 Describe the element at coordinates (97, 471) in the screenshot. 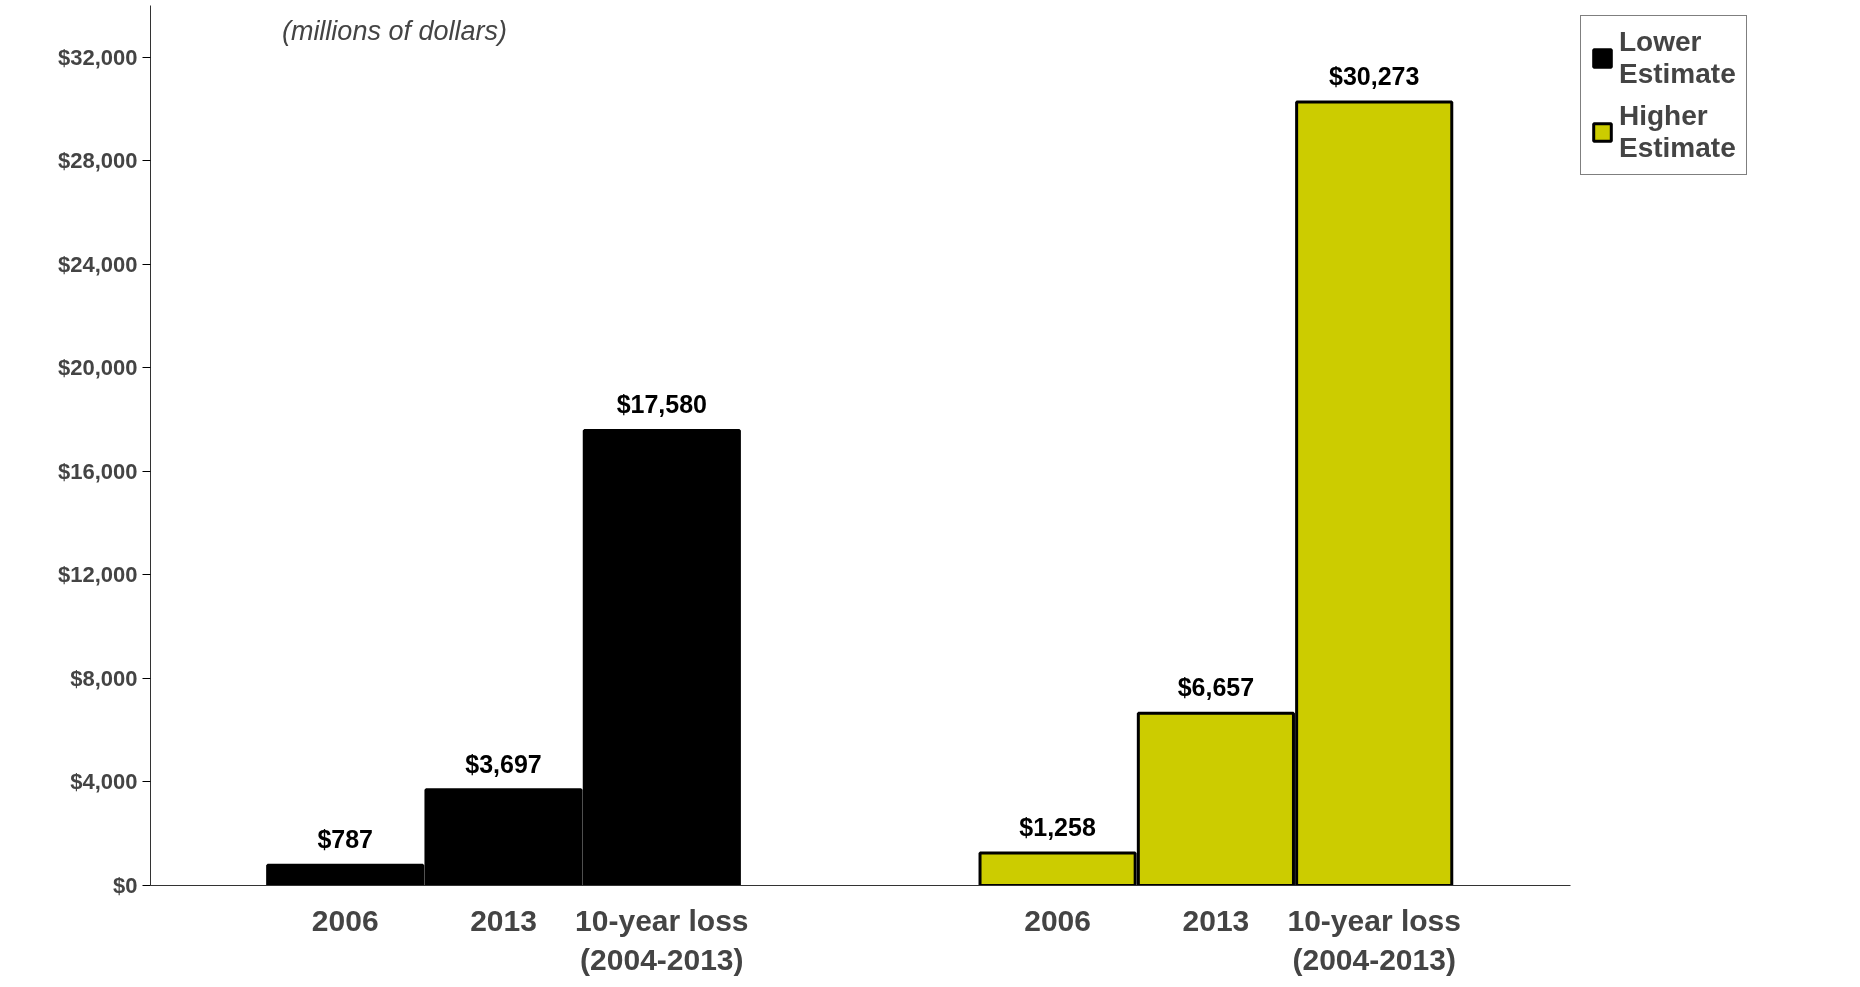

I see `y-tick-label: $16,000` at that location.